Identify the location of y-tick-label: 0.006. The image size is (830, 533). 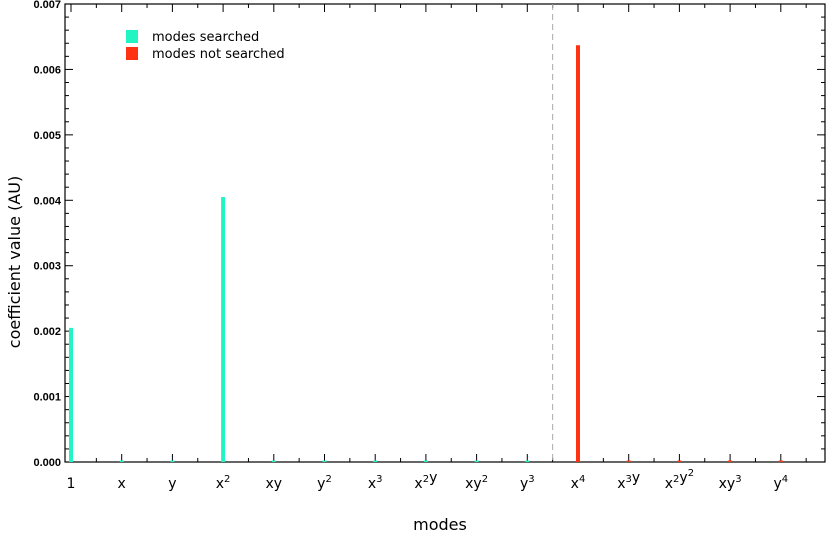
(47, 70).